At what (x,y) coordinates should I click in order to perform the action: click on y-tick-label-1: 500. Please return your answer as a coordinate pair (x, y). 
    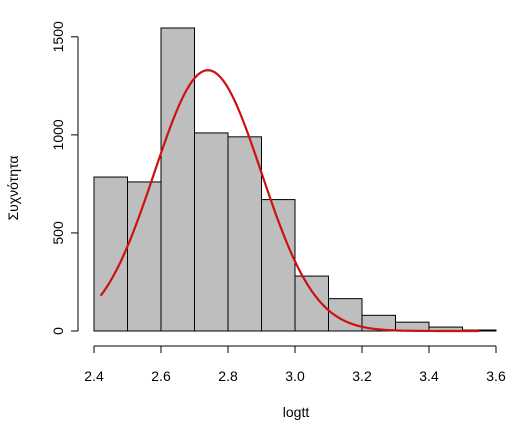
    Looking at the image, I should click on (58, 233).